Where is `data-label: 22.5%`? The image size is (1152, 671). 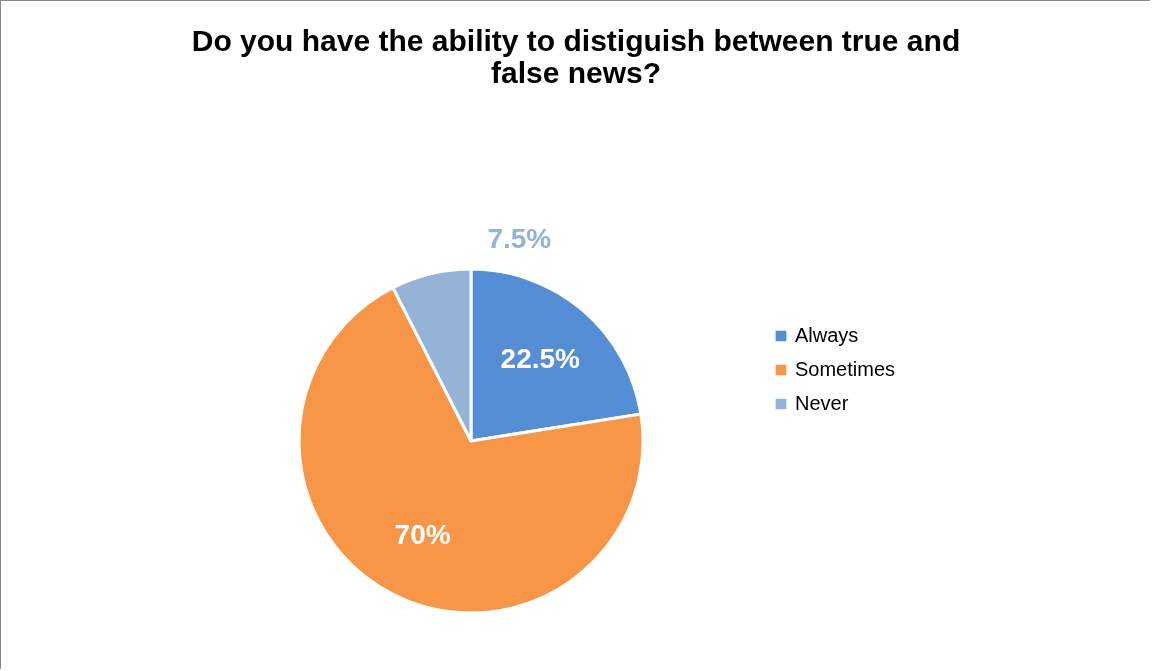 data-label: 22.5% is located at coordinates (540, 358).